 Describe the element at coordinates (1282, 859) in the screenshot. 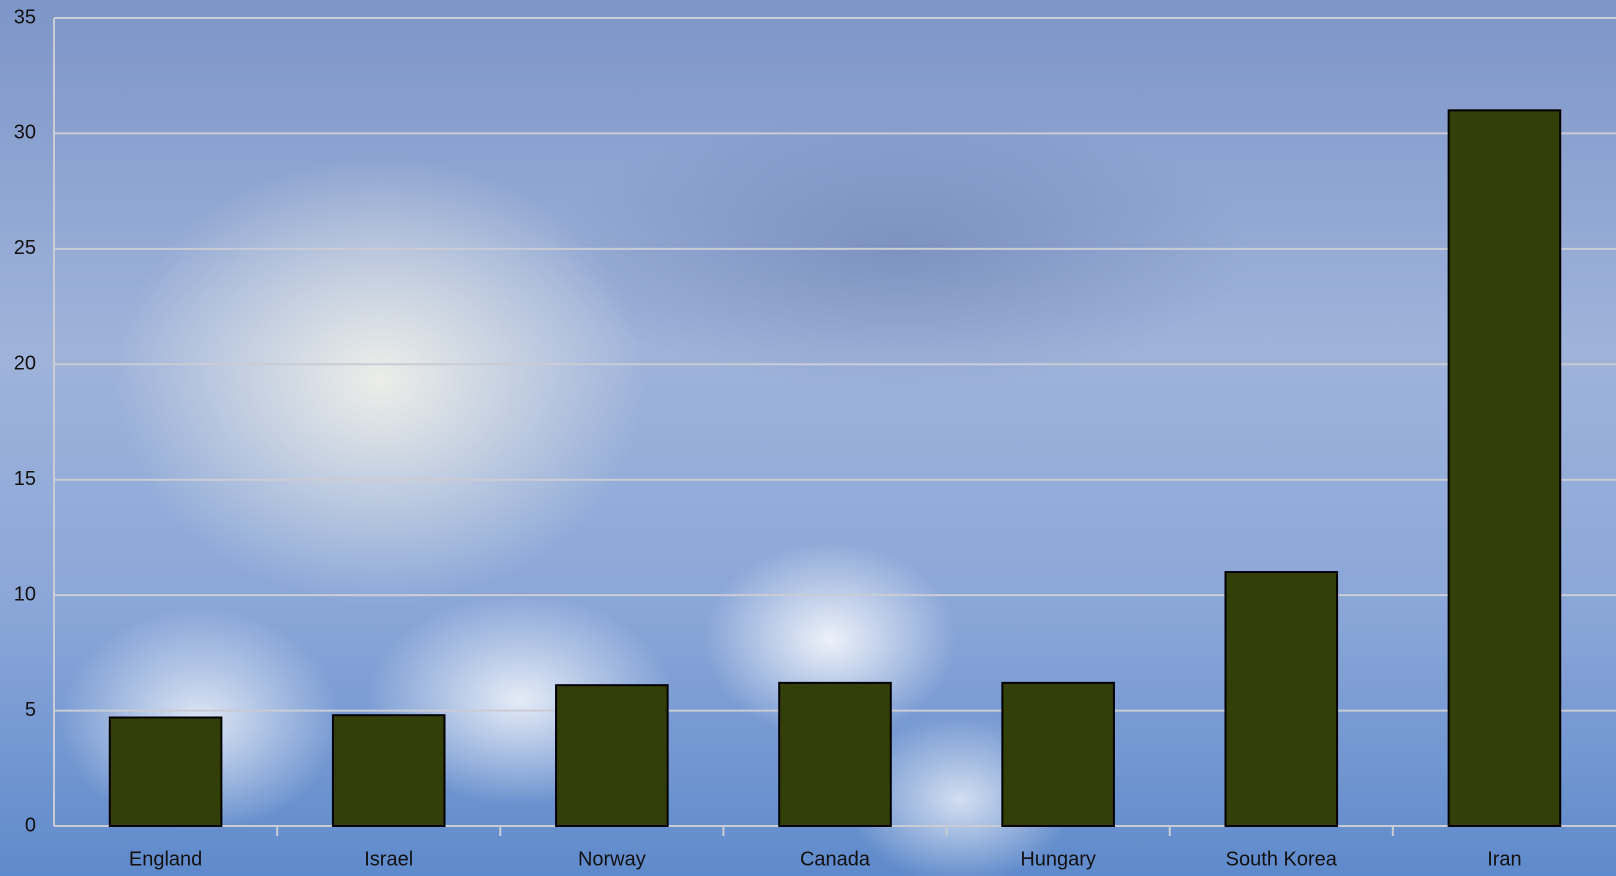

I see `x-tick-label: South Korea` at that location.